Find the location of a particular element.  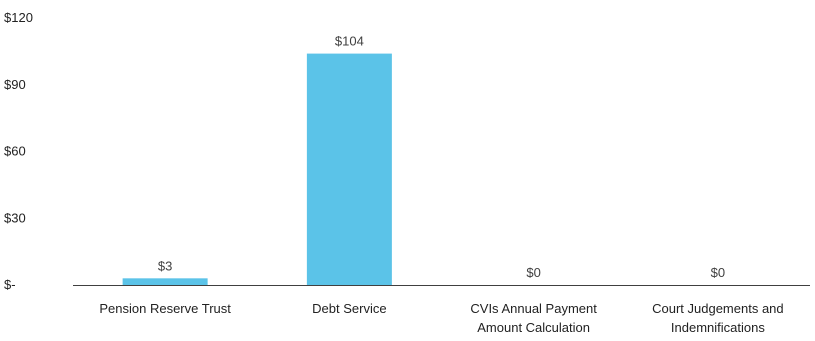

y-axis-ticks: $- $30 $60 $90 $120 is located at coordinates (18, 151).